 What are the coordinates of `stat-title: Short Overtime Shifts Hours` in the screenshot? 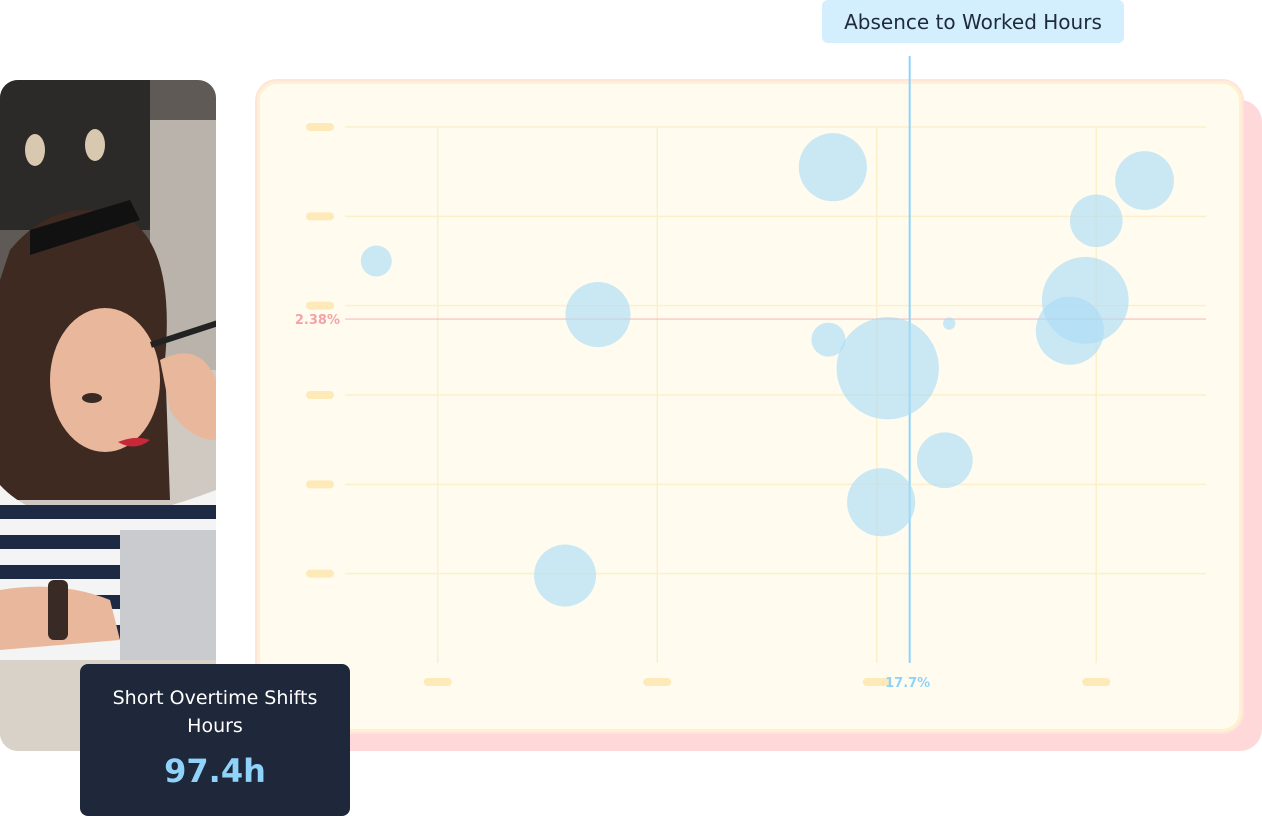 It's located at (215, 712).